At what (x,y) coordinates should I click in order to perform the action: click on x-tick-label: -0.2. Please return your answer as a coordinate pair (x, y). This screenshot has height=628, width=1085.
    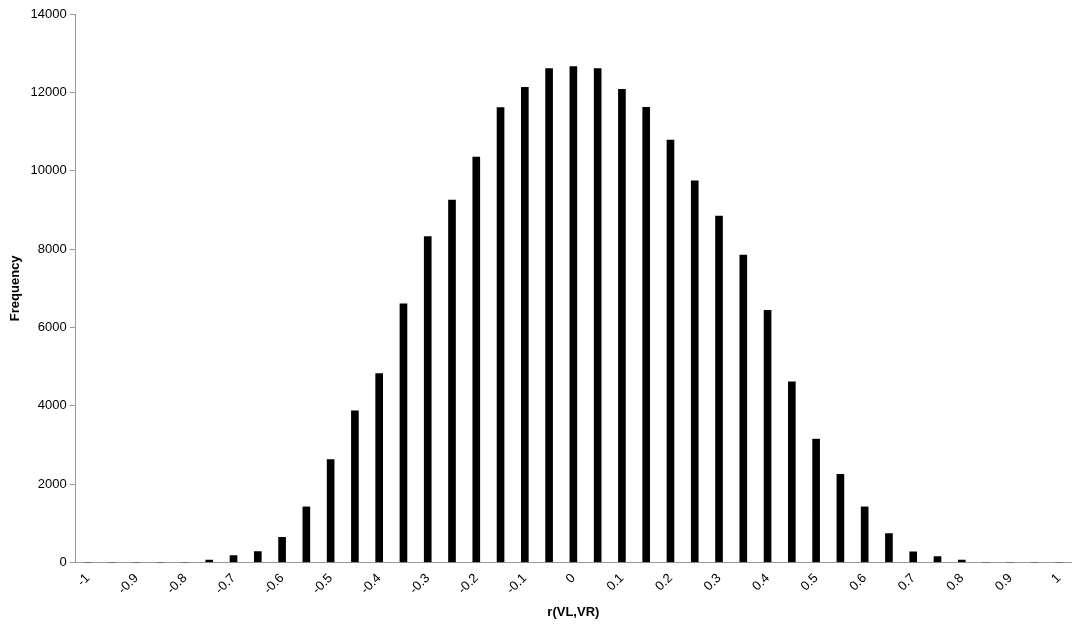
    Looking at the image, I should click on (467, 583).